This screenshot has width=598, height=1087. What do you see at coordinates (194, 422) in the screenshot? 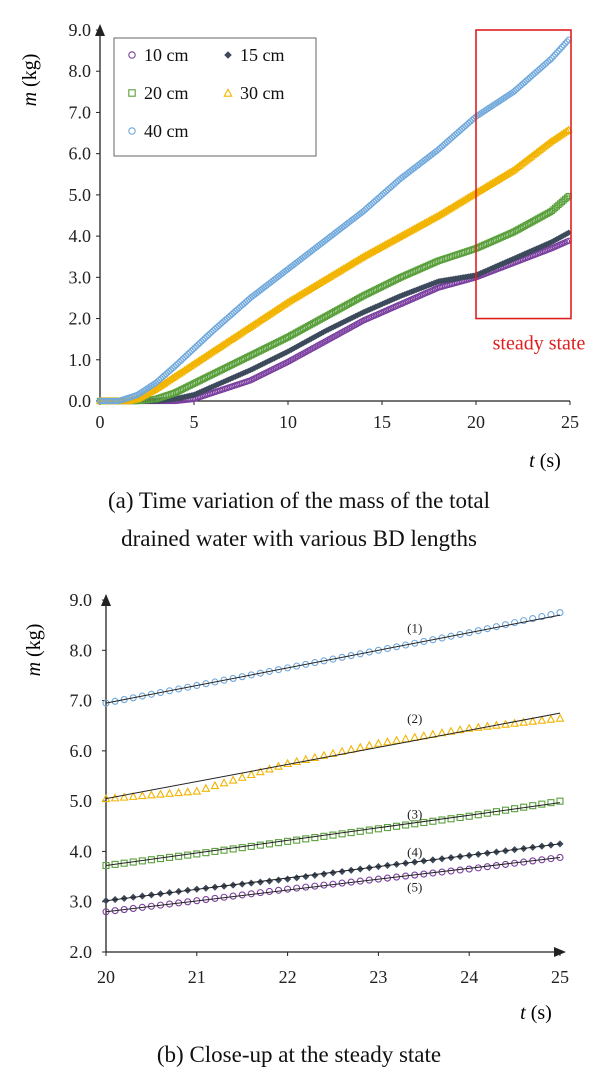
I see `x-tick-label: 5` at bounding box center [194, 422].